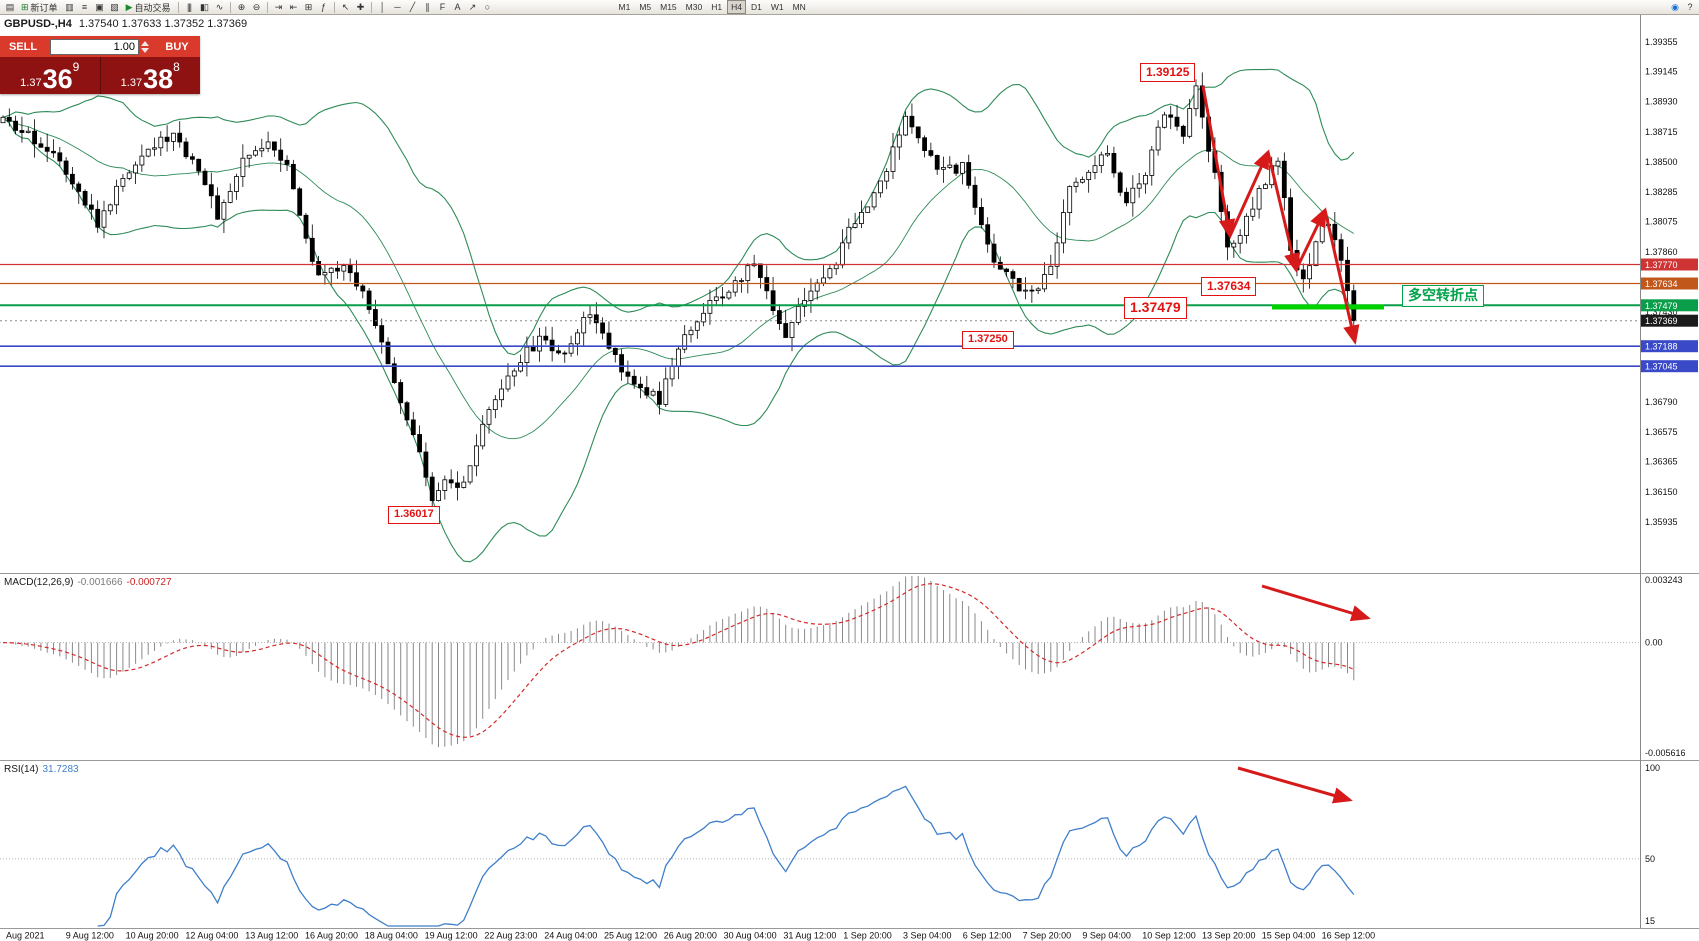  Describe the element at coordinates (412, 6) in the screenshot. I see `trendline-icon: ╱` at that location.